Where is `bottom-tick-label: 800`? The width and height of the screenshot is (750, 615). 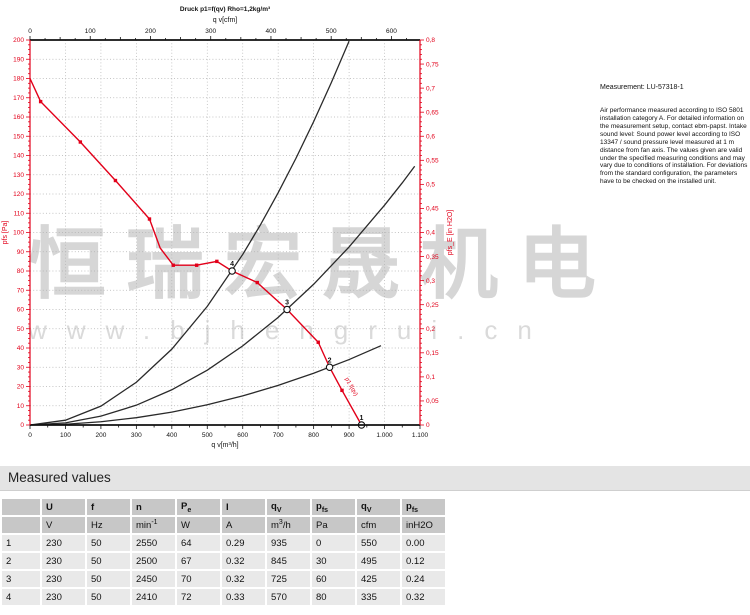
bottom-tick-label: 800 is located at coordinates (313, 435).